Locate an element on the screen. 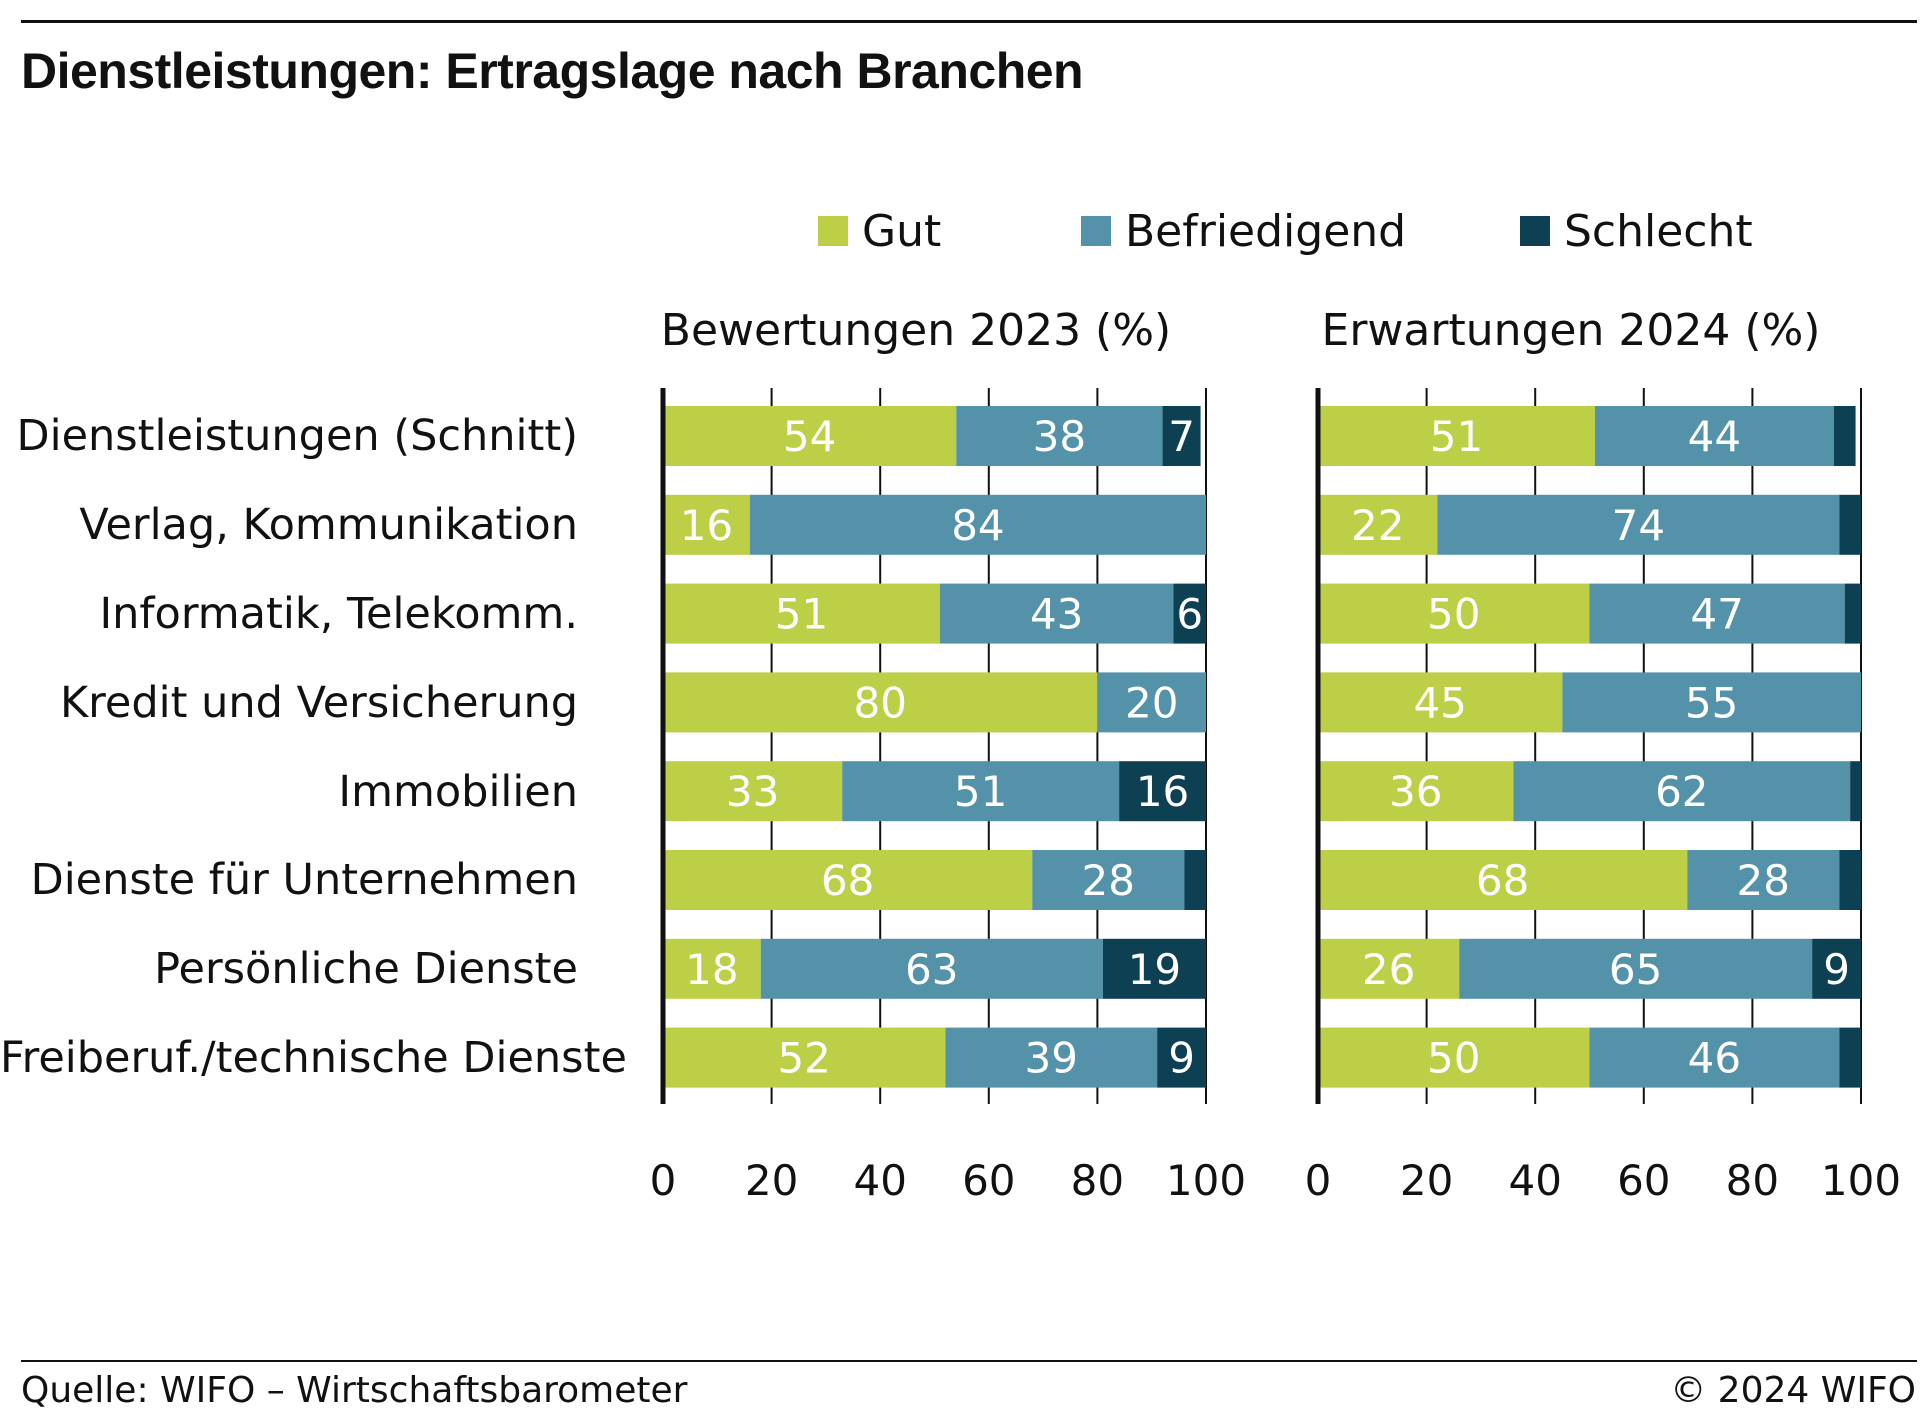  data-label-2023: 19 is located at coordinates (1154, 969).